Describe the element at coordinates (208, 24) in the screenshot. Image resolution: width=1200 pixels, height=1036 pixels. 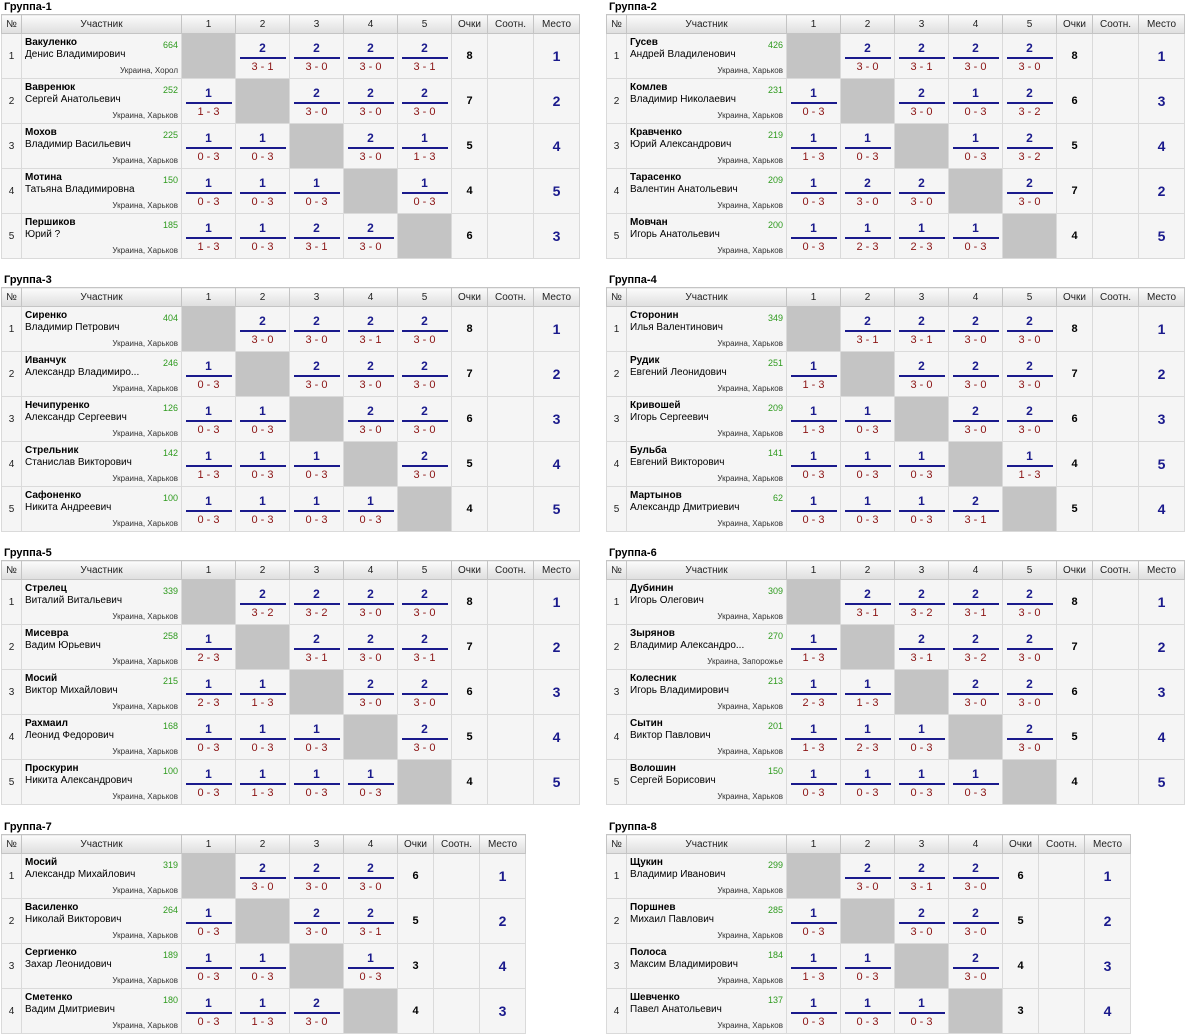
I see `col-header-opponent: 1` at that location.